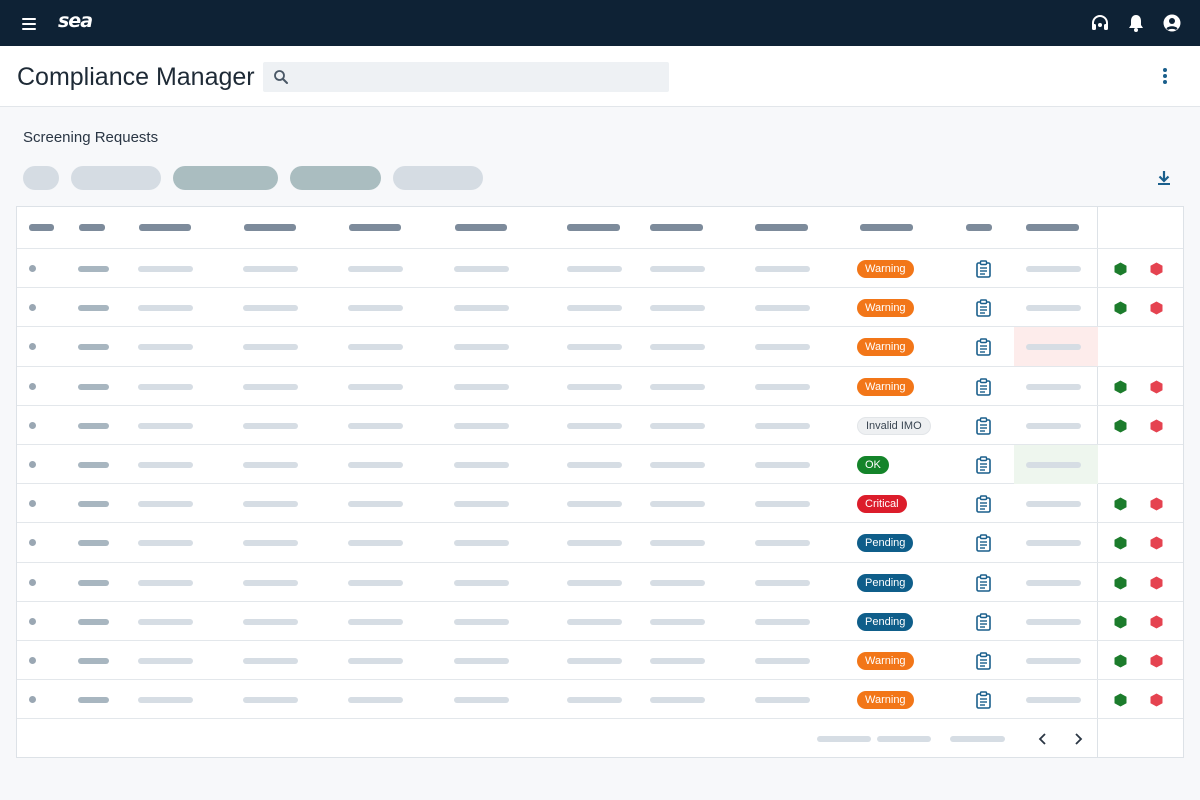 This screenshot has width=1200, height=800. What do you see at coordinates (1172, 23) in the screenshot?
I see `account-circle-icon` at bounding box center [1172, 23].